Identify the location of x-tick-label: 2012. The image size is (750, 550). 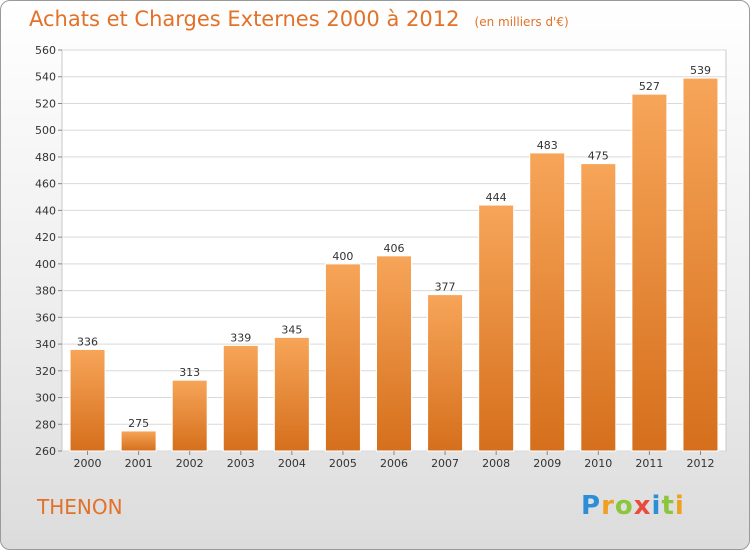
(700, 463).